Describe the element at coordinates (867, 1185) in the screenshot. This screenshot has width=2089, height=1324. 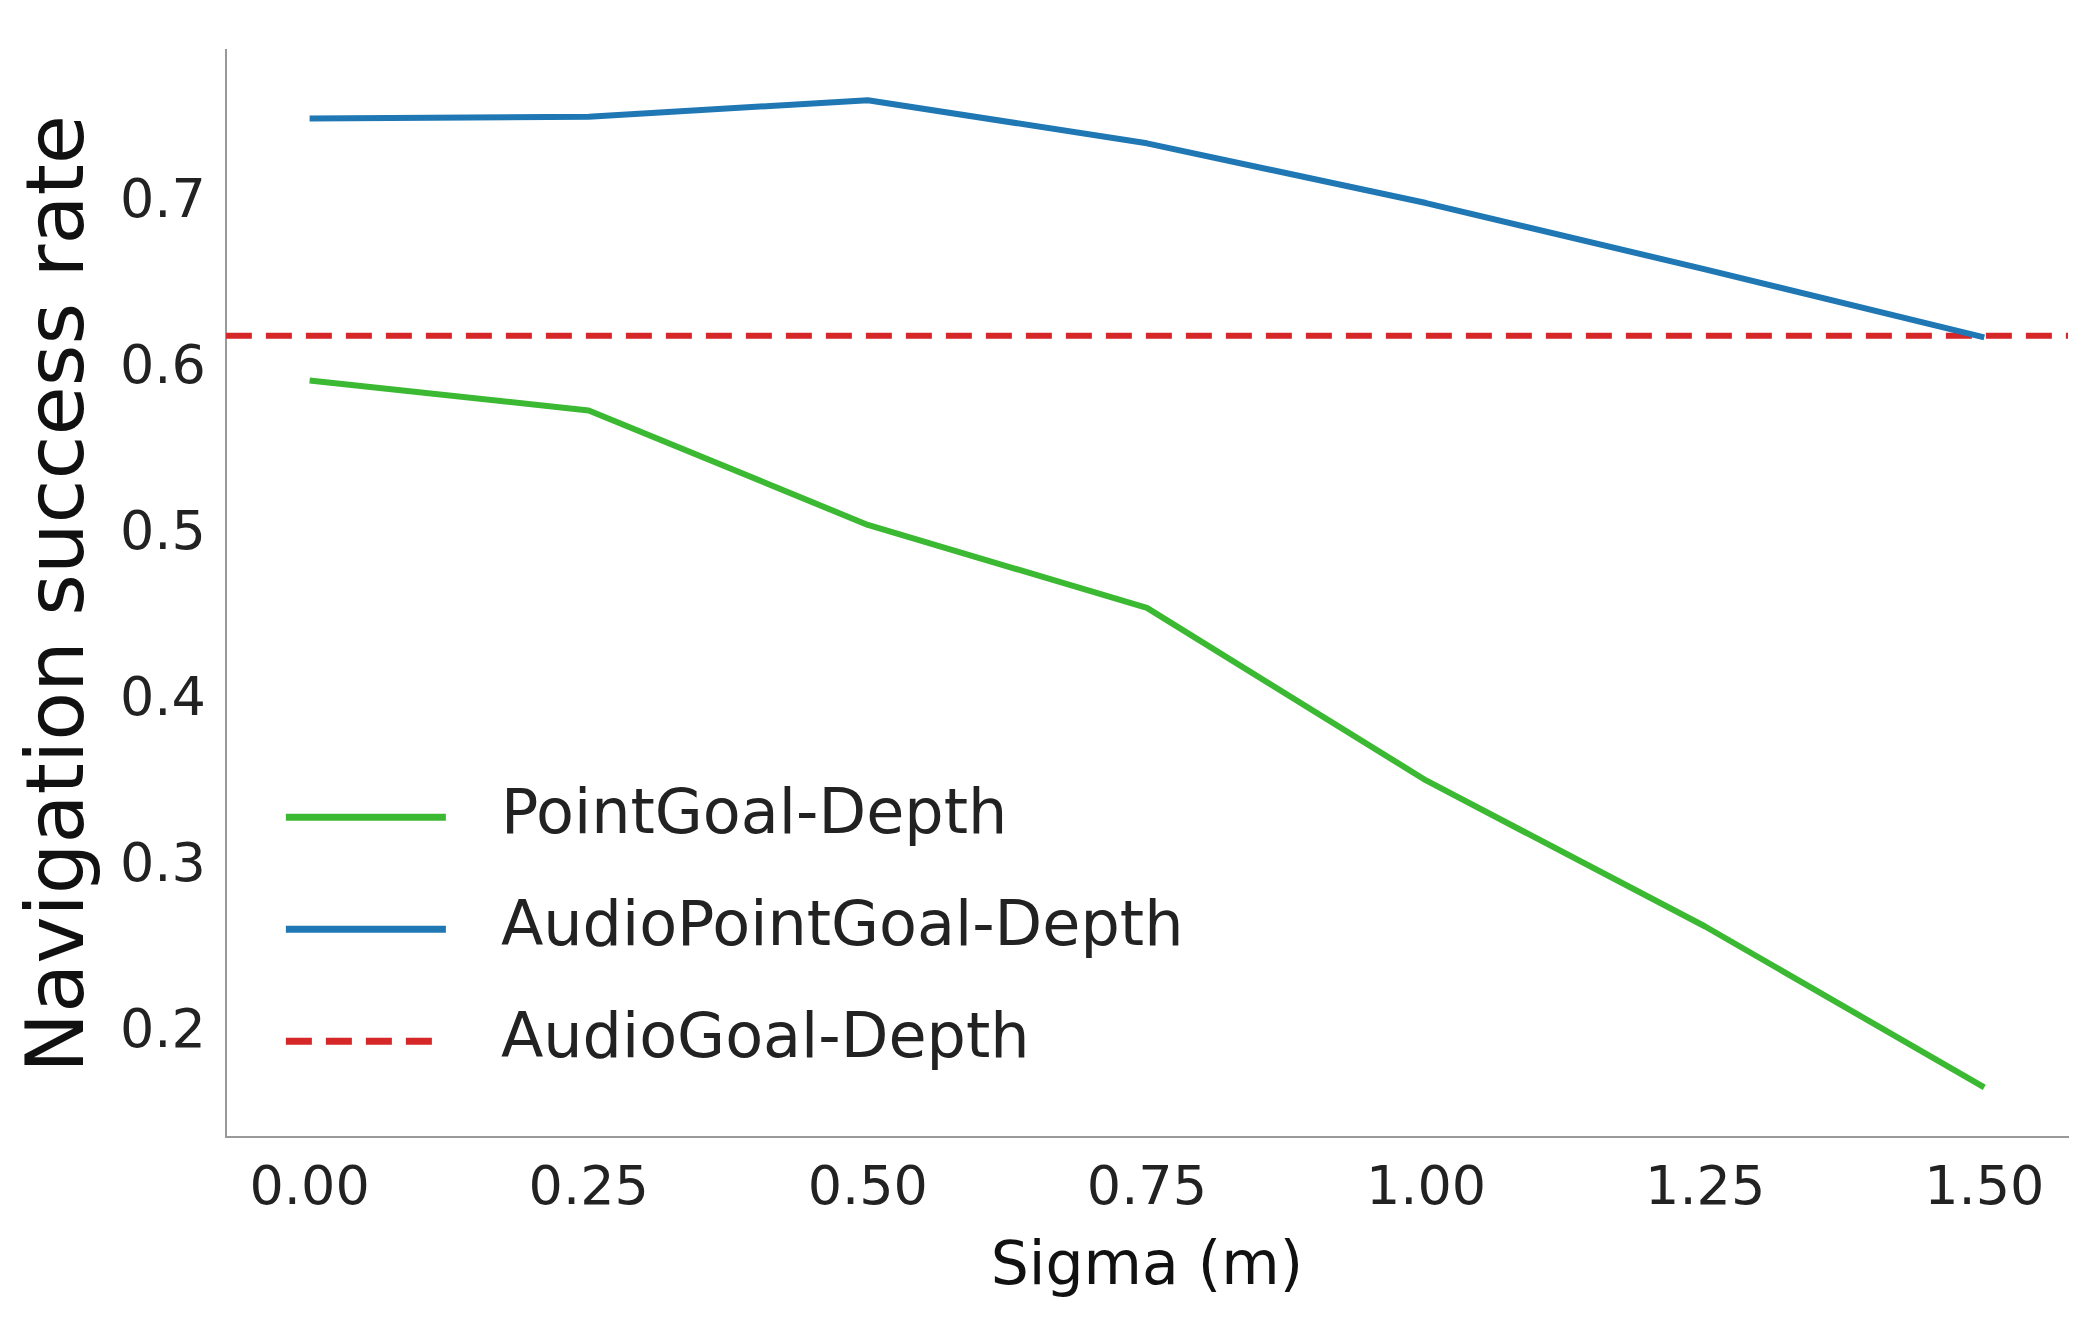
I see `x-tick-label: 0.50` at that location.